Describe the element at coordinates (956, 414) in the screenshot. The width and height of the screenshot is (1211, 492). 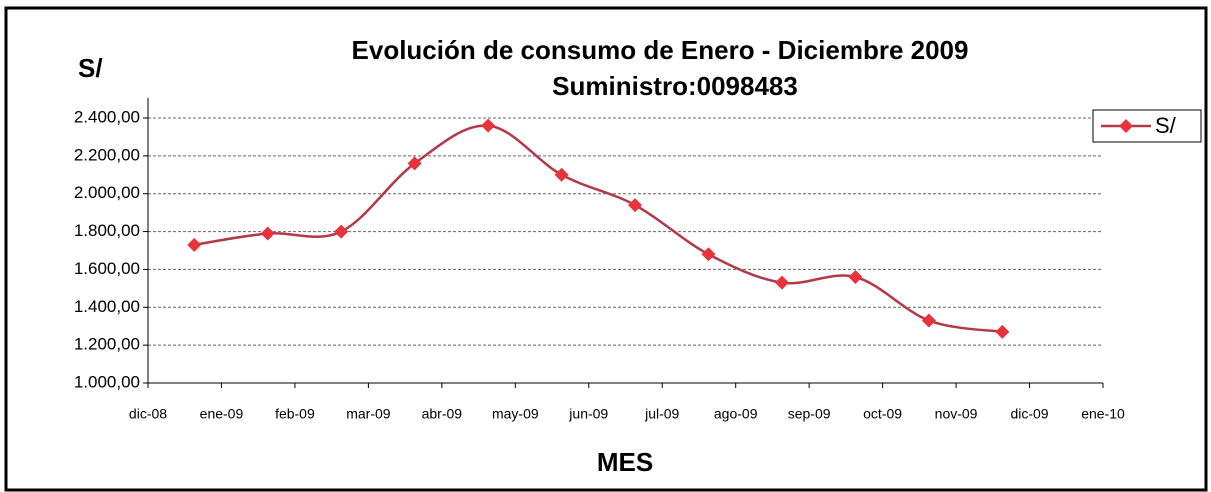
I see `x-tick-label: nov-09` at that location.